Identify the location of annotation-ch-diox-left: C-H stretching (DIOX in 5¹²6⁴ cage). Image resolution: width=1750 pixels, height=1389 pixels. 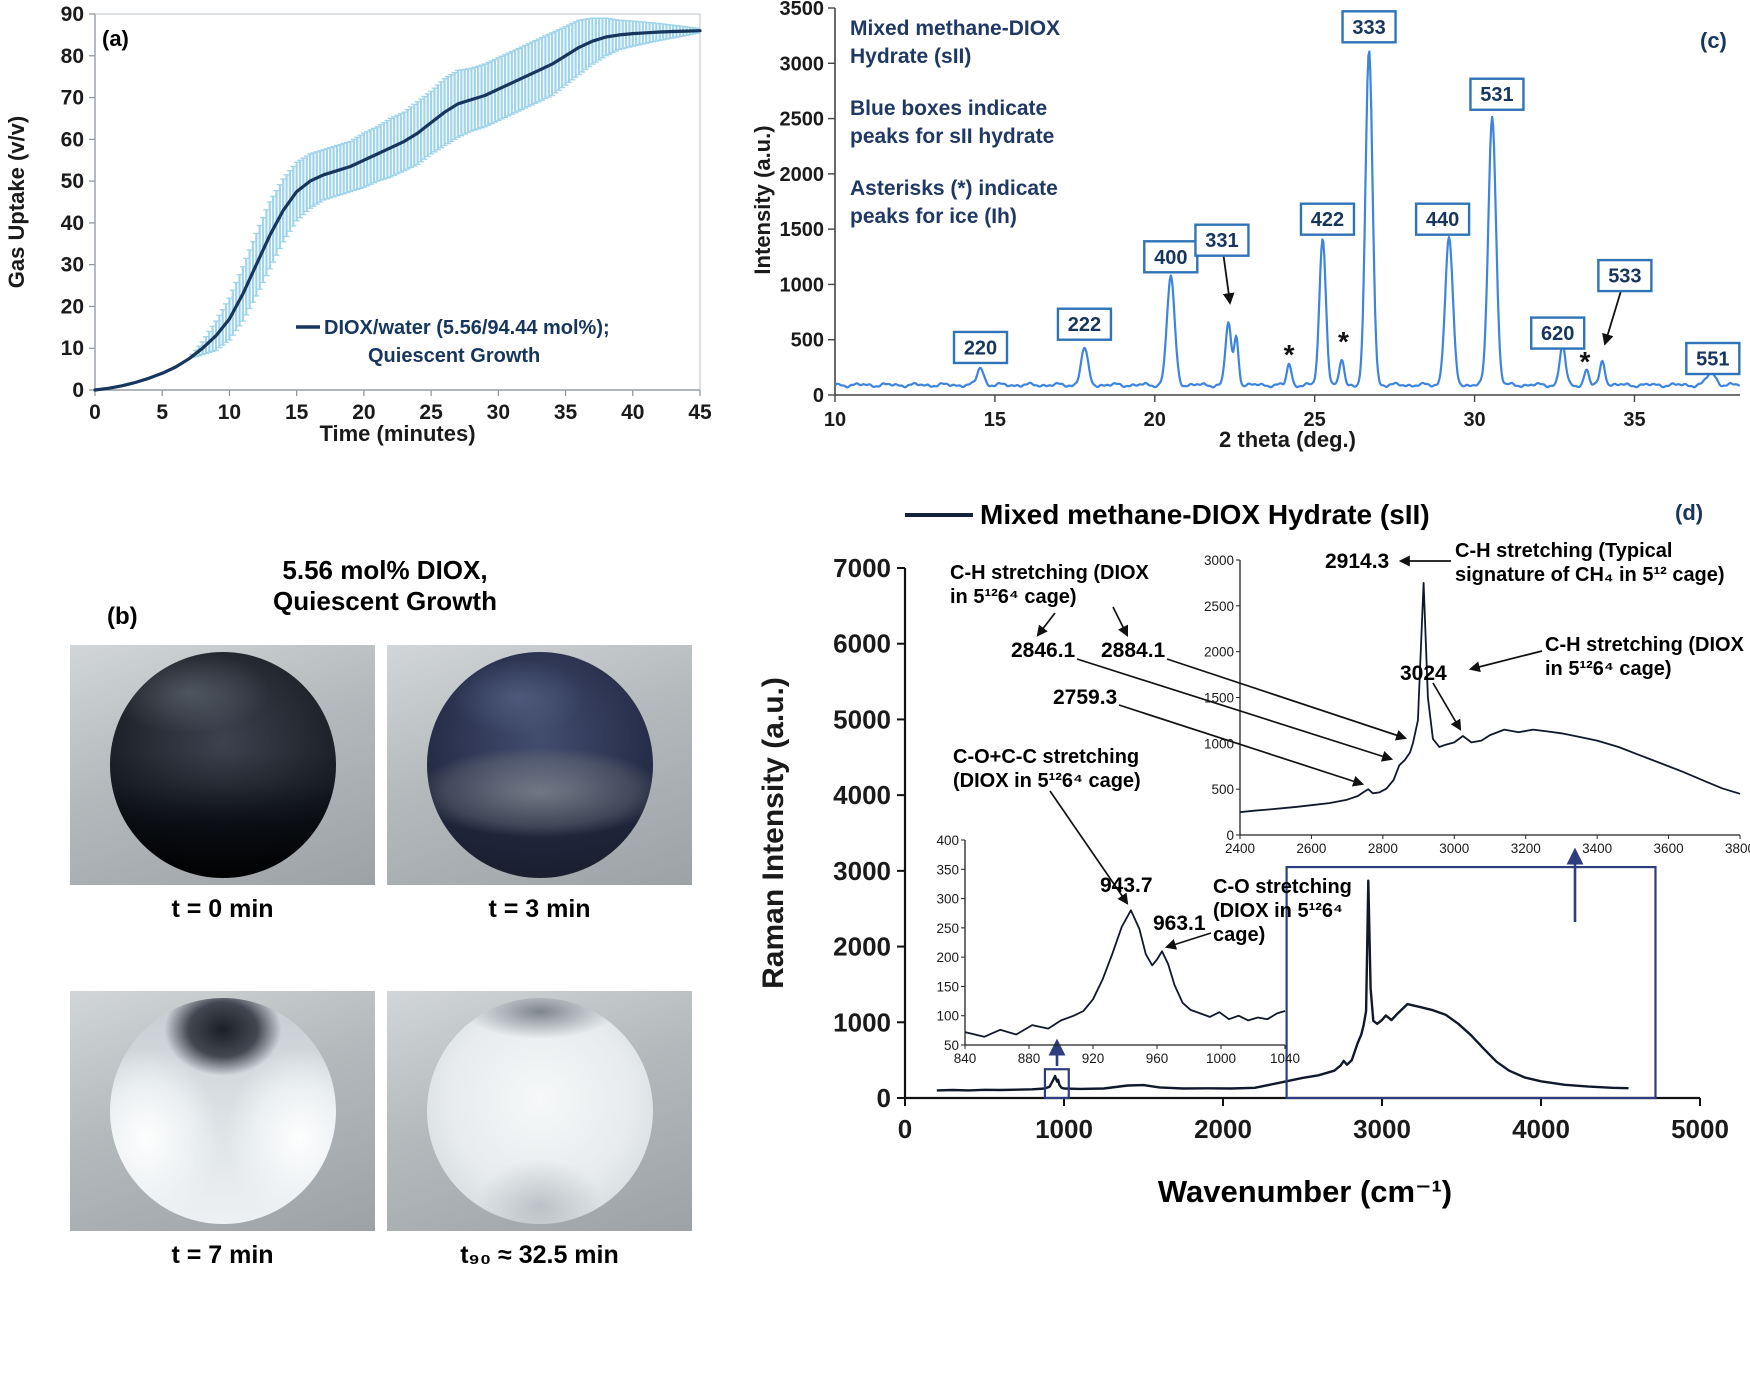
(1049, 585).